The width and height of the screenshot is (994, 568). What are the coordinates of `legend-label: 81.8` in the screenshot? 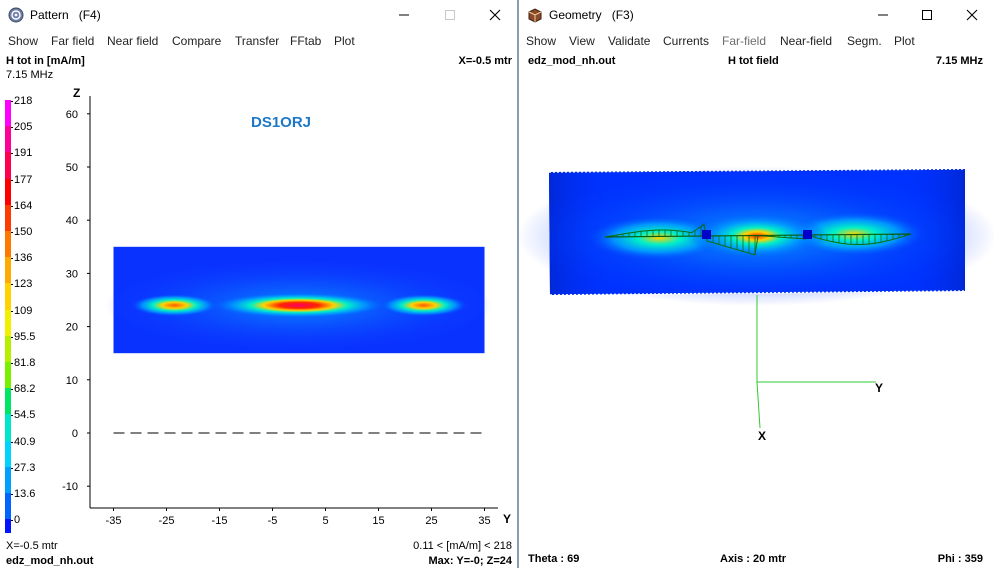 It's located at (25, 363).